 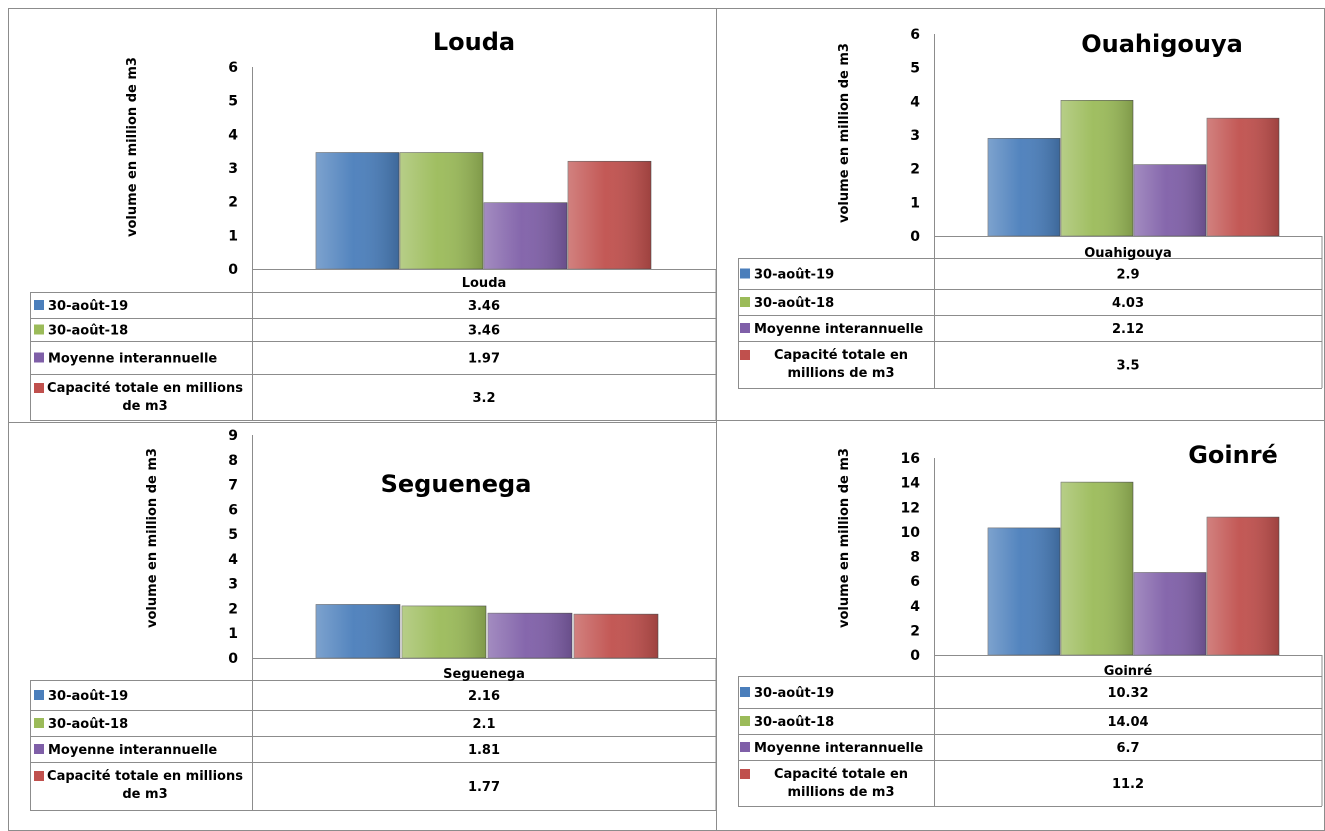 I want to click on y-tick-label: 9, so click(x=233, y=436).